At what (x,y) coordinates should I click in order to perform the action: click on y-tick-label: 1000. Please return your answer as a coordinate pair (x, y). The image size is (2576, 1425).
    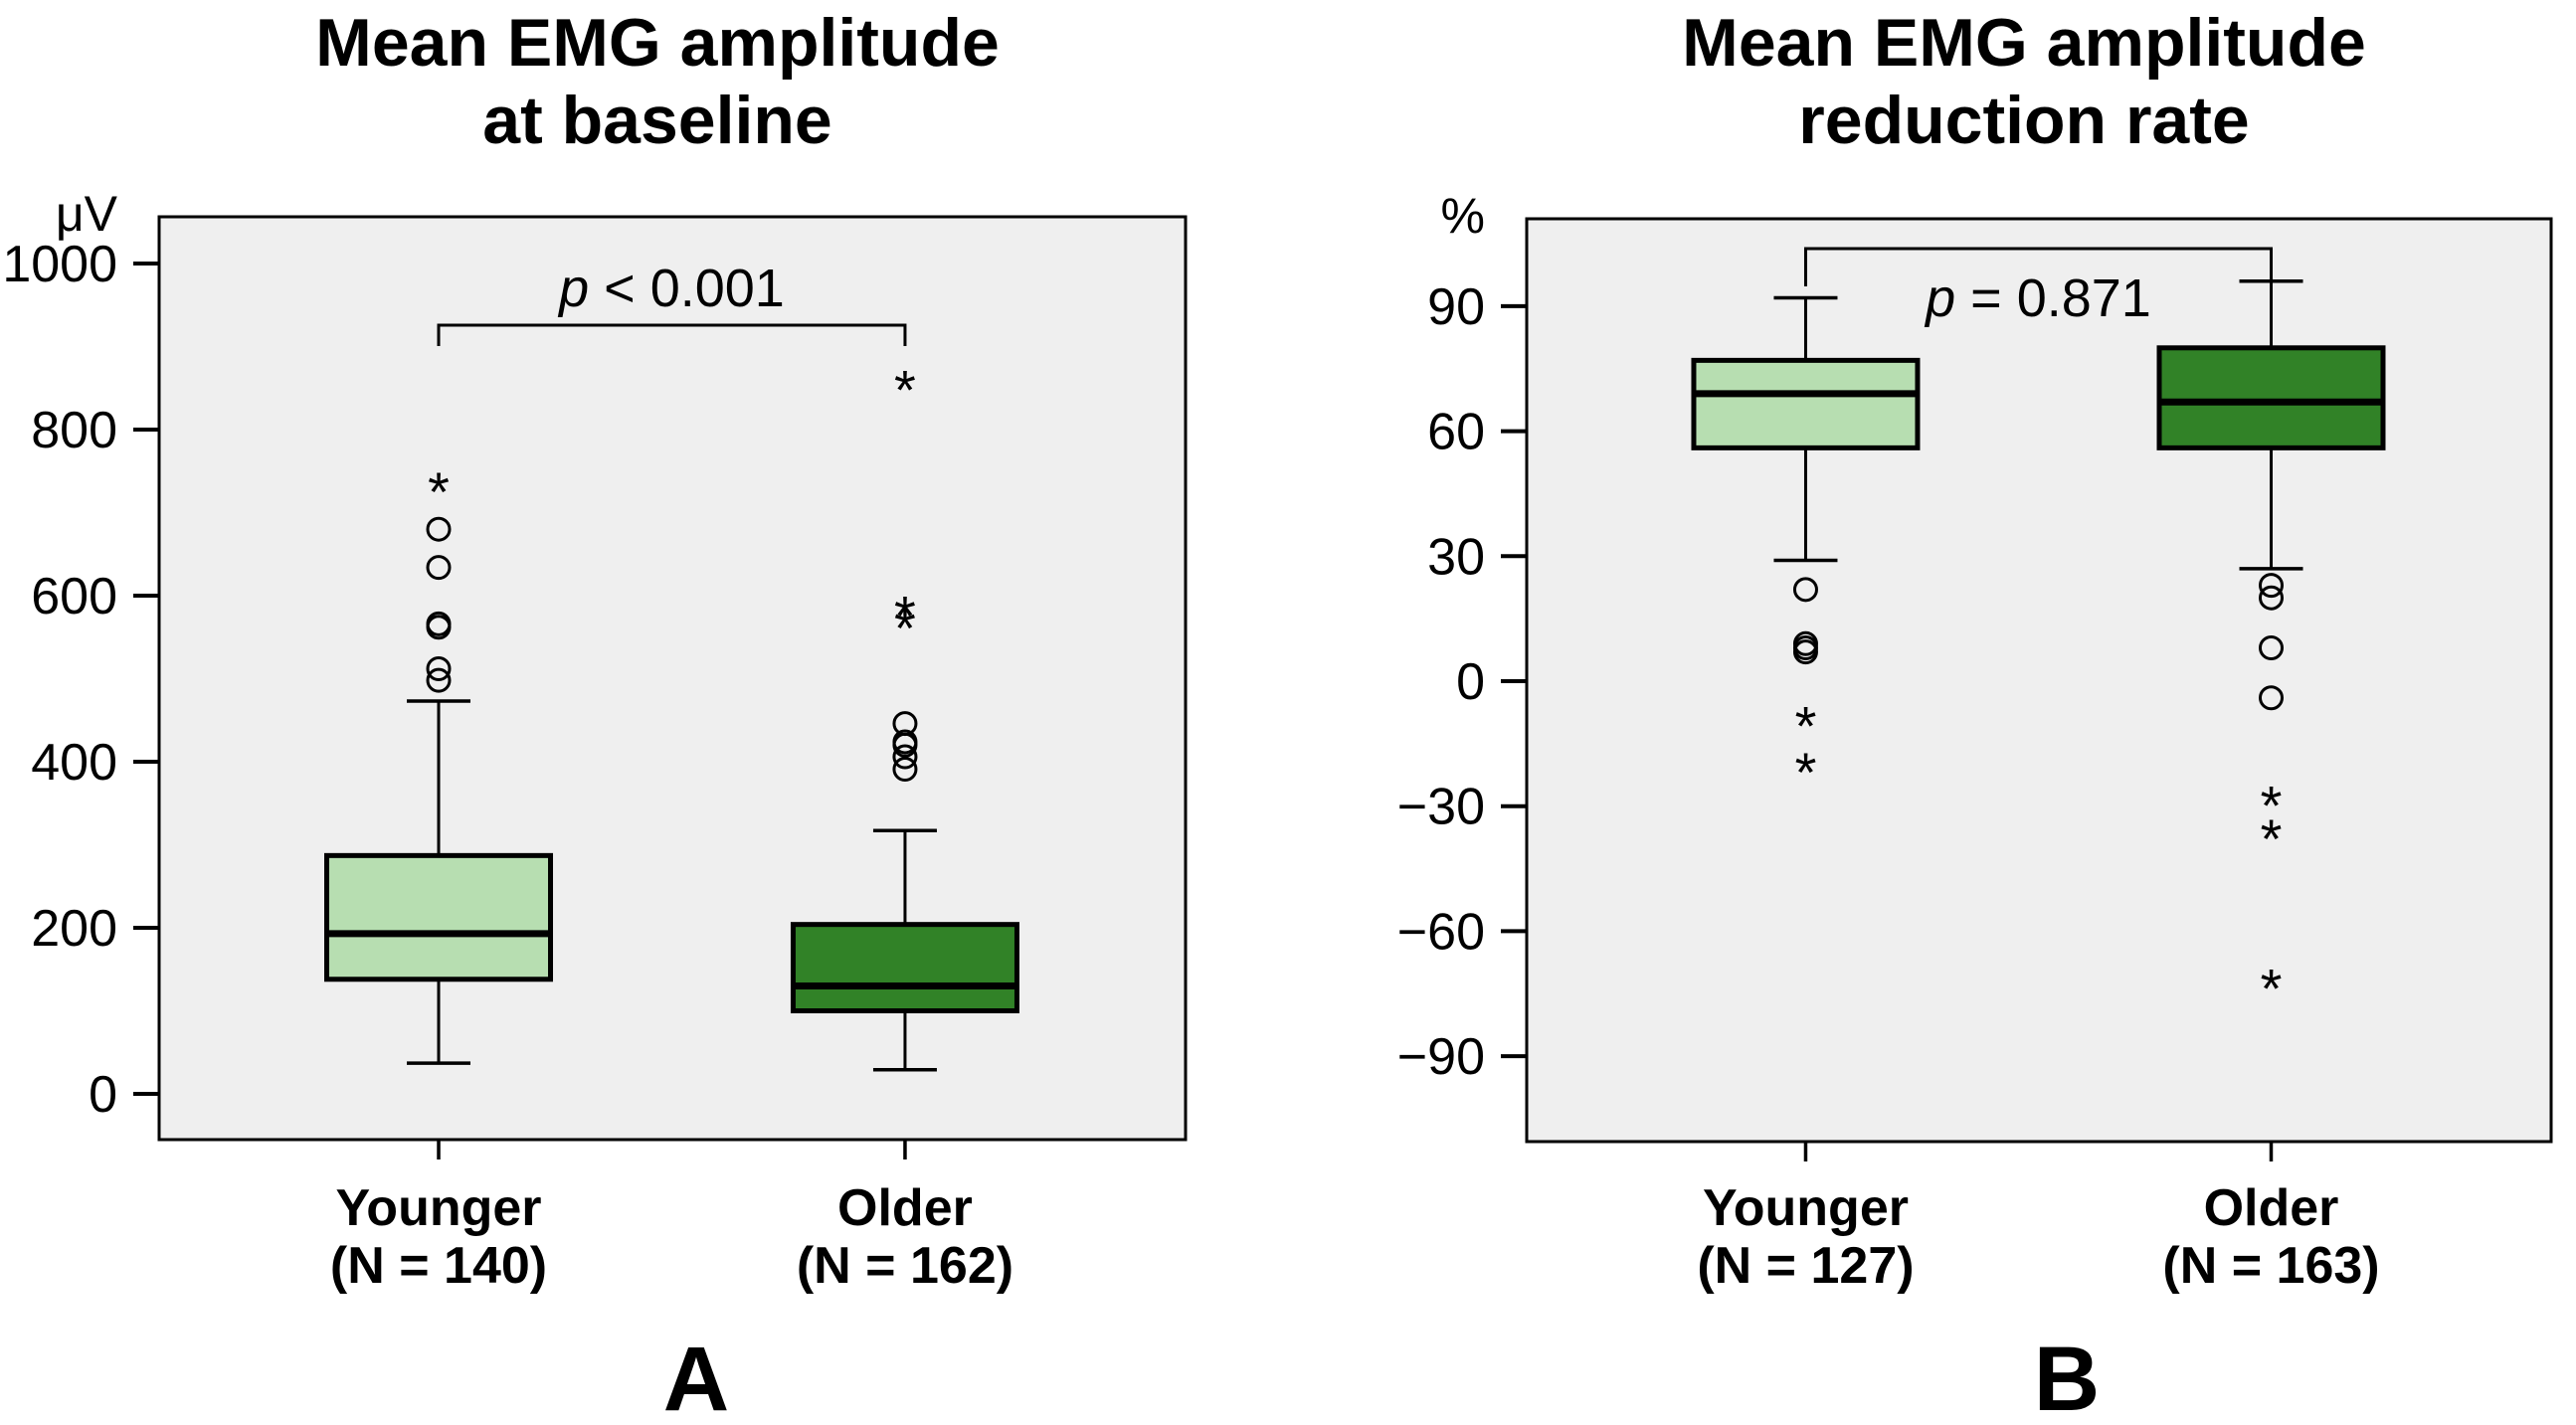
    Looking at the image, I should click on (59, 265).